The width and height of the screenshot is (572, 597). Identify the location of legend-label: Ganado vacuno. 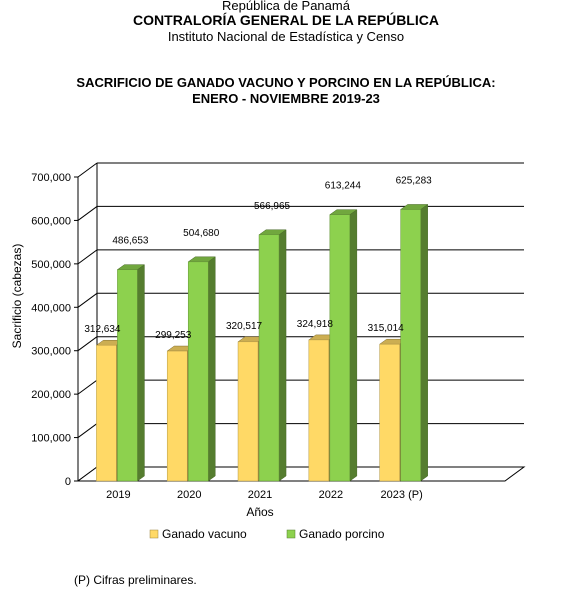
(204, 534).